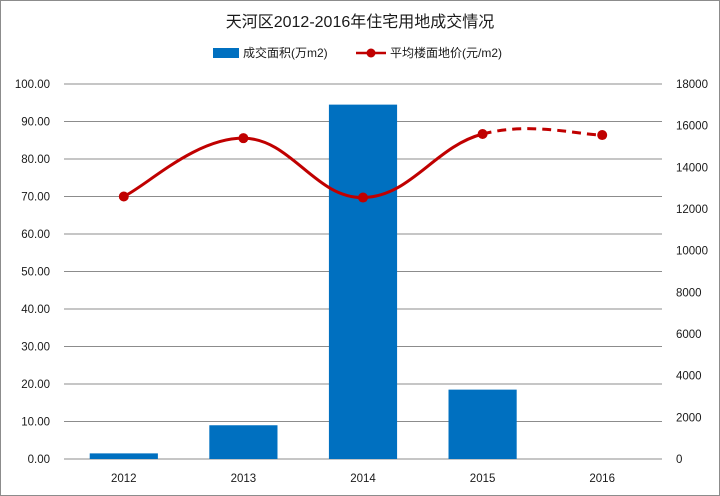 Image resolution: width=720 pixels, height=496 pixels. I want to click on x-tick-label: 2013, so click(244, 479).